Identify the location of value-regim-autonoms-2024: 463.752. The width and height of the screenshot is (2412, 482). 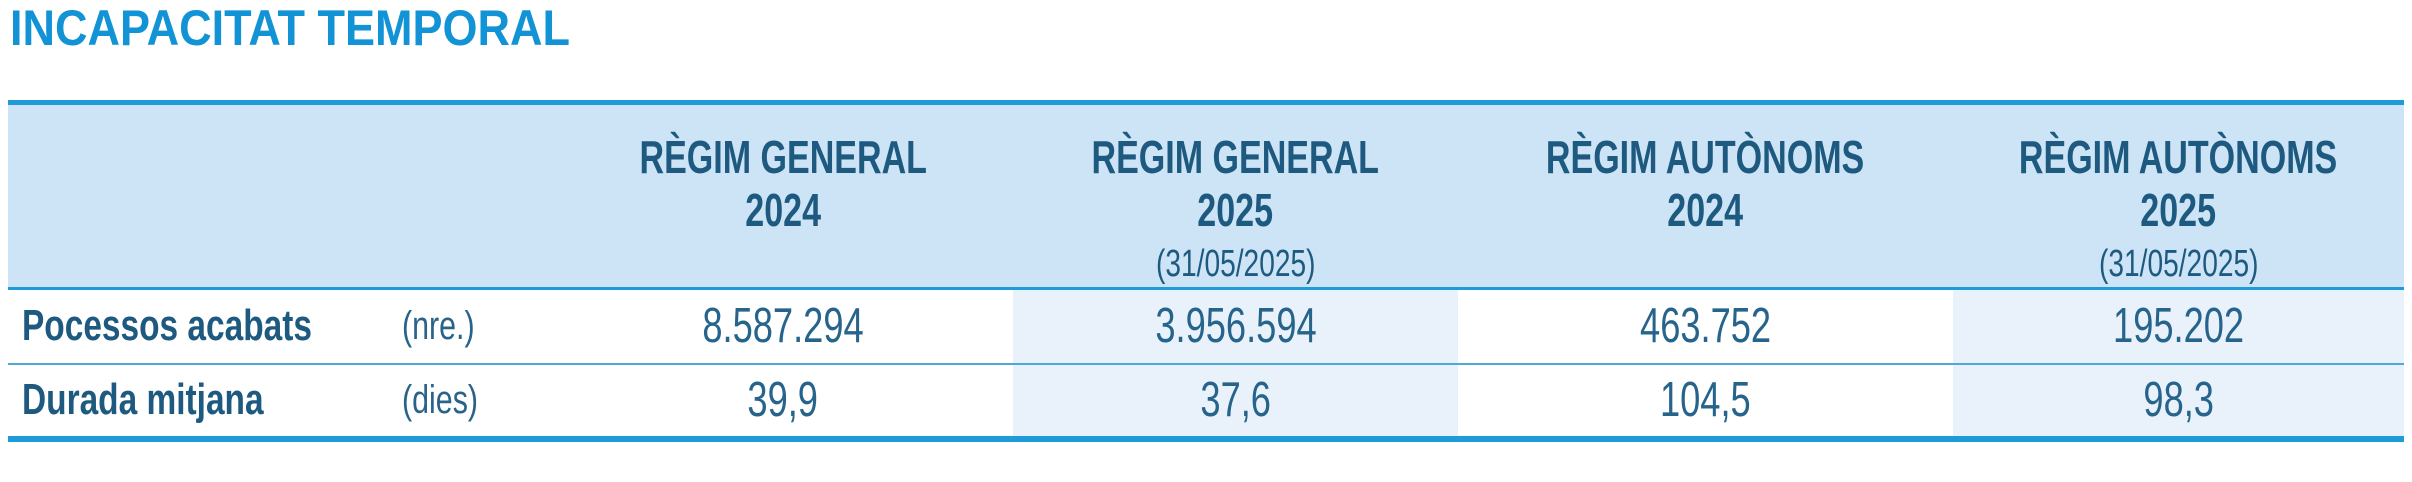
(1705, 326).